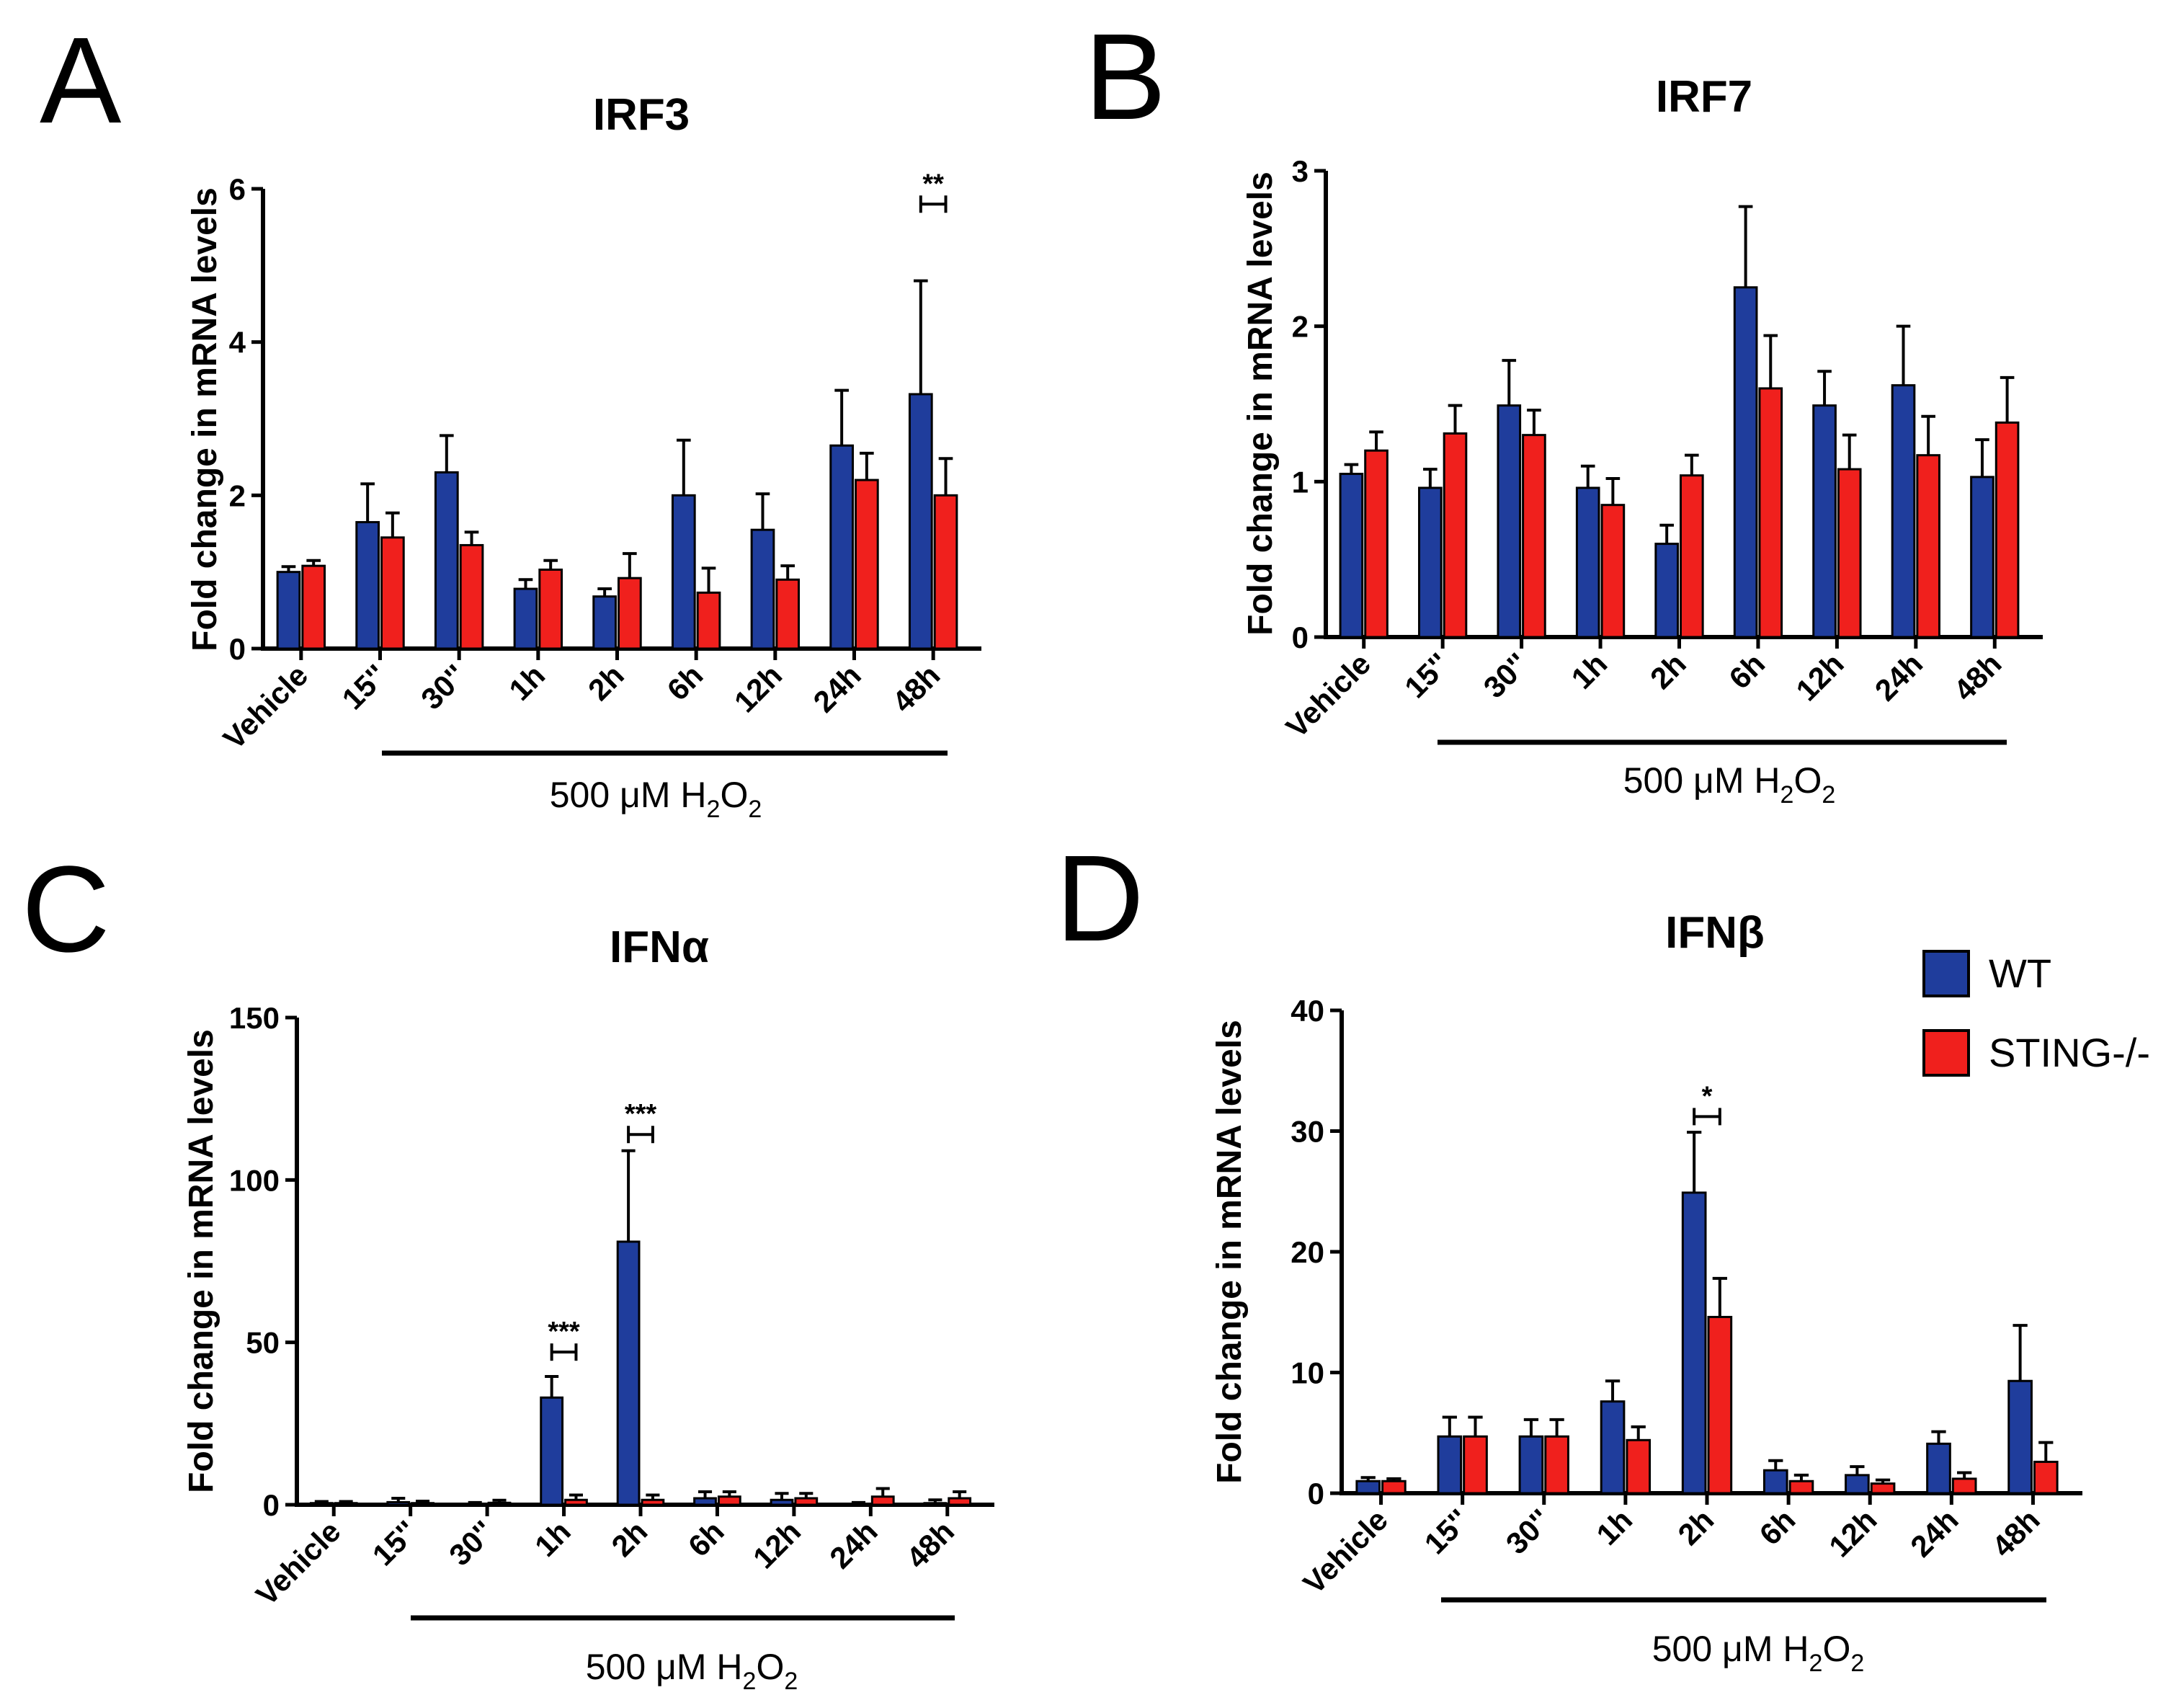 Image resolution: width=2184 pixels, height=1695 pixels. What do you see at coordinates (2069, 1052) in the screenshot?
I see `legend-label: STING-/-` at bounding box center [2069, 1052].